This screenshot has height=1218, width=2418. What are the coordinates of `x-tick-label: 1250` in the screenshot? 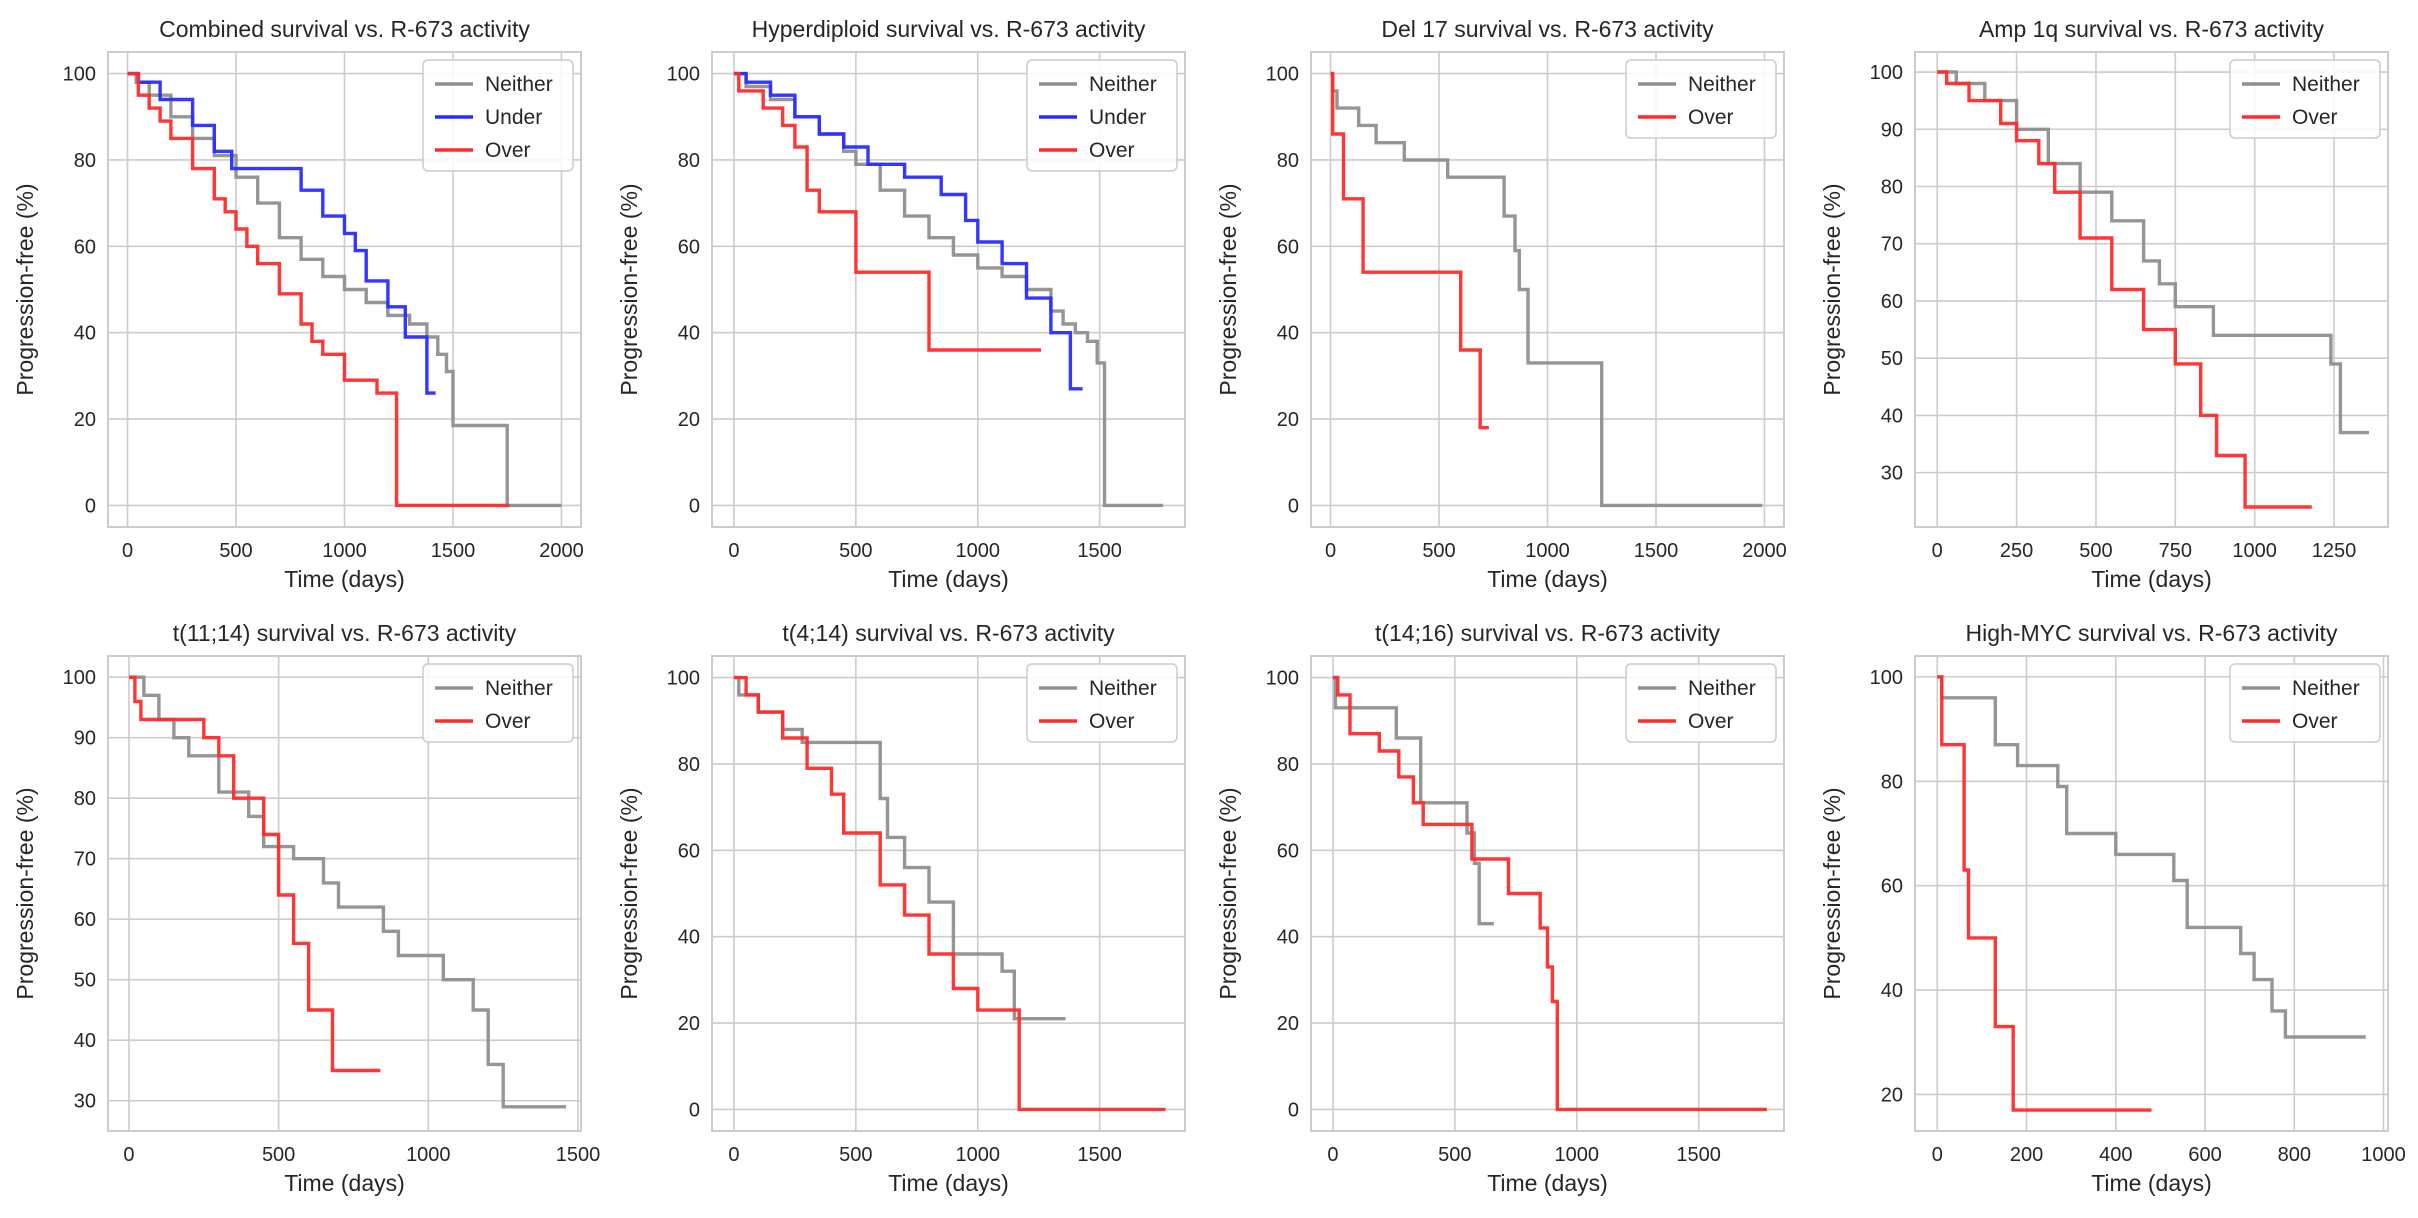 It's located at (2334, 551).